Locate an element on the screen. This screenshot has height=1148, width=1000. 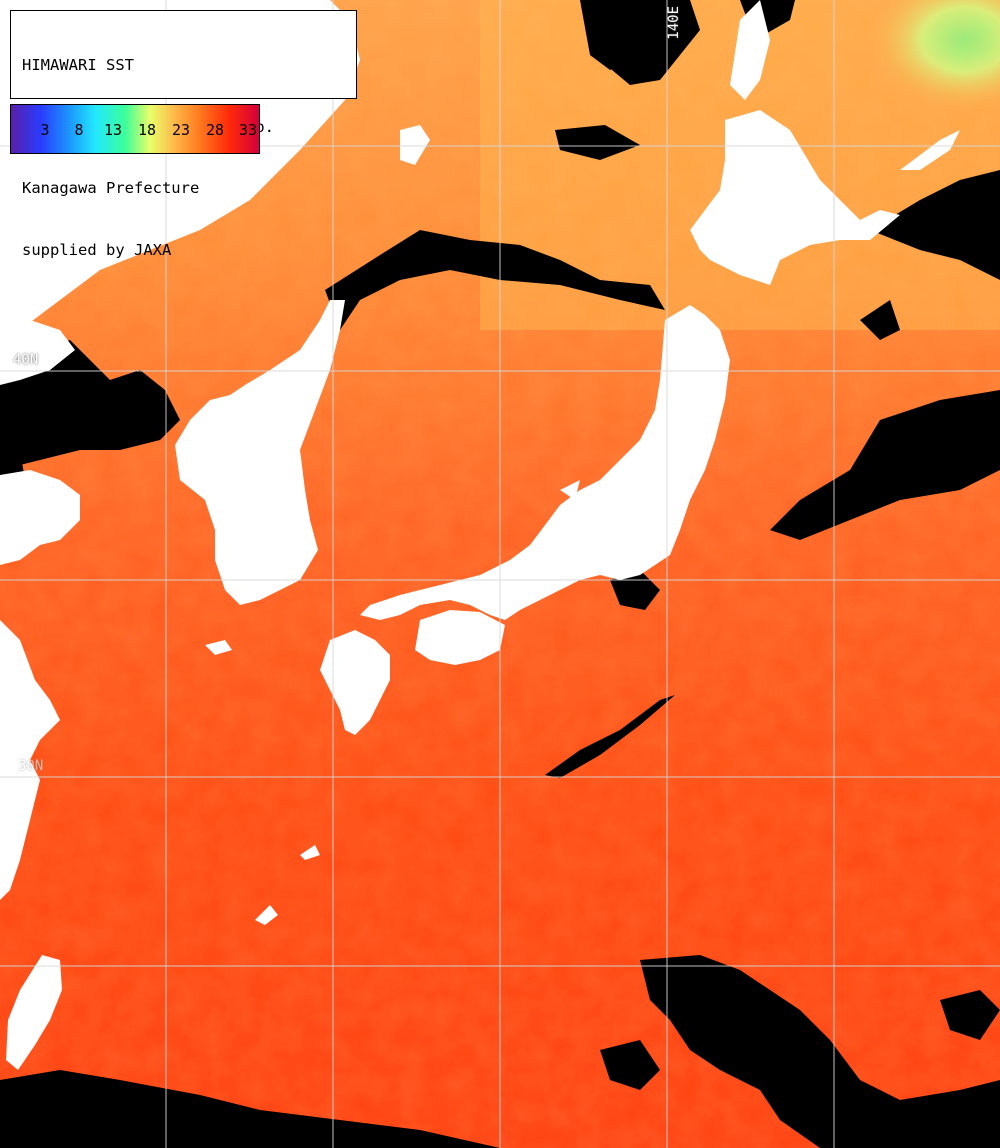
colorbar-label: 23 is located at coordinates (181, 130).